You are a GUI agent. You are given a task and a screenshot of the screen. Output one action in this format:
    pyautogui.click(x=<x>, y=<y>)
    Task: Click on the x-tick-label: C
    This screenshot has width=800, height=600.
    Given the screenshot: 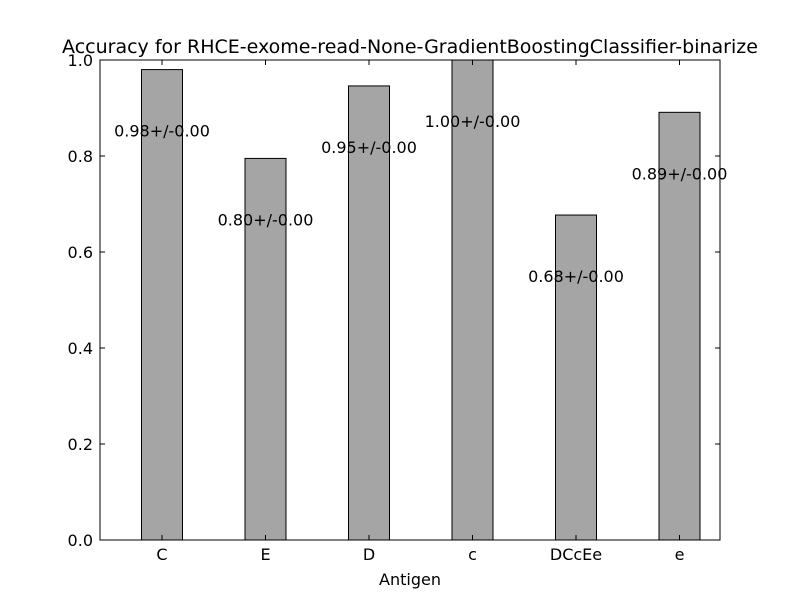 What is the action you would take?
    pyautogui.click(x=161, y=554)
    